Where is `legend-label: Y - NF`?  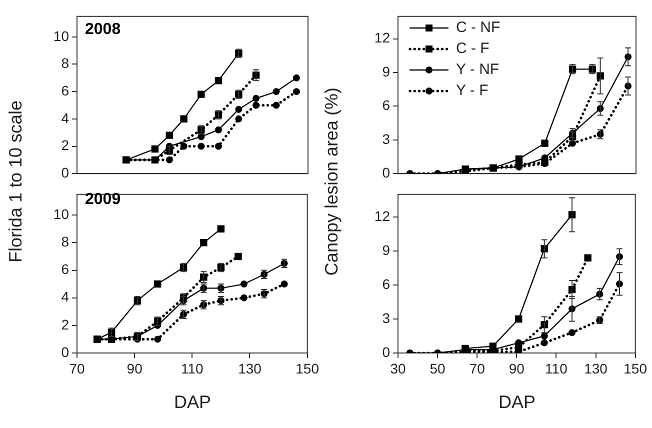
legend-label: Y - NF is located at coordinates (478, 69).